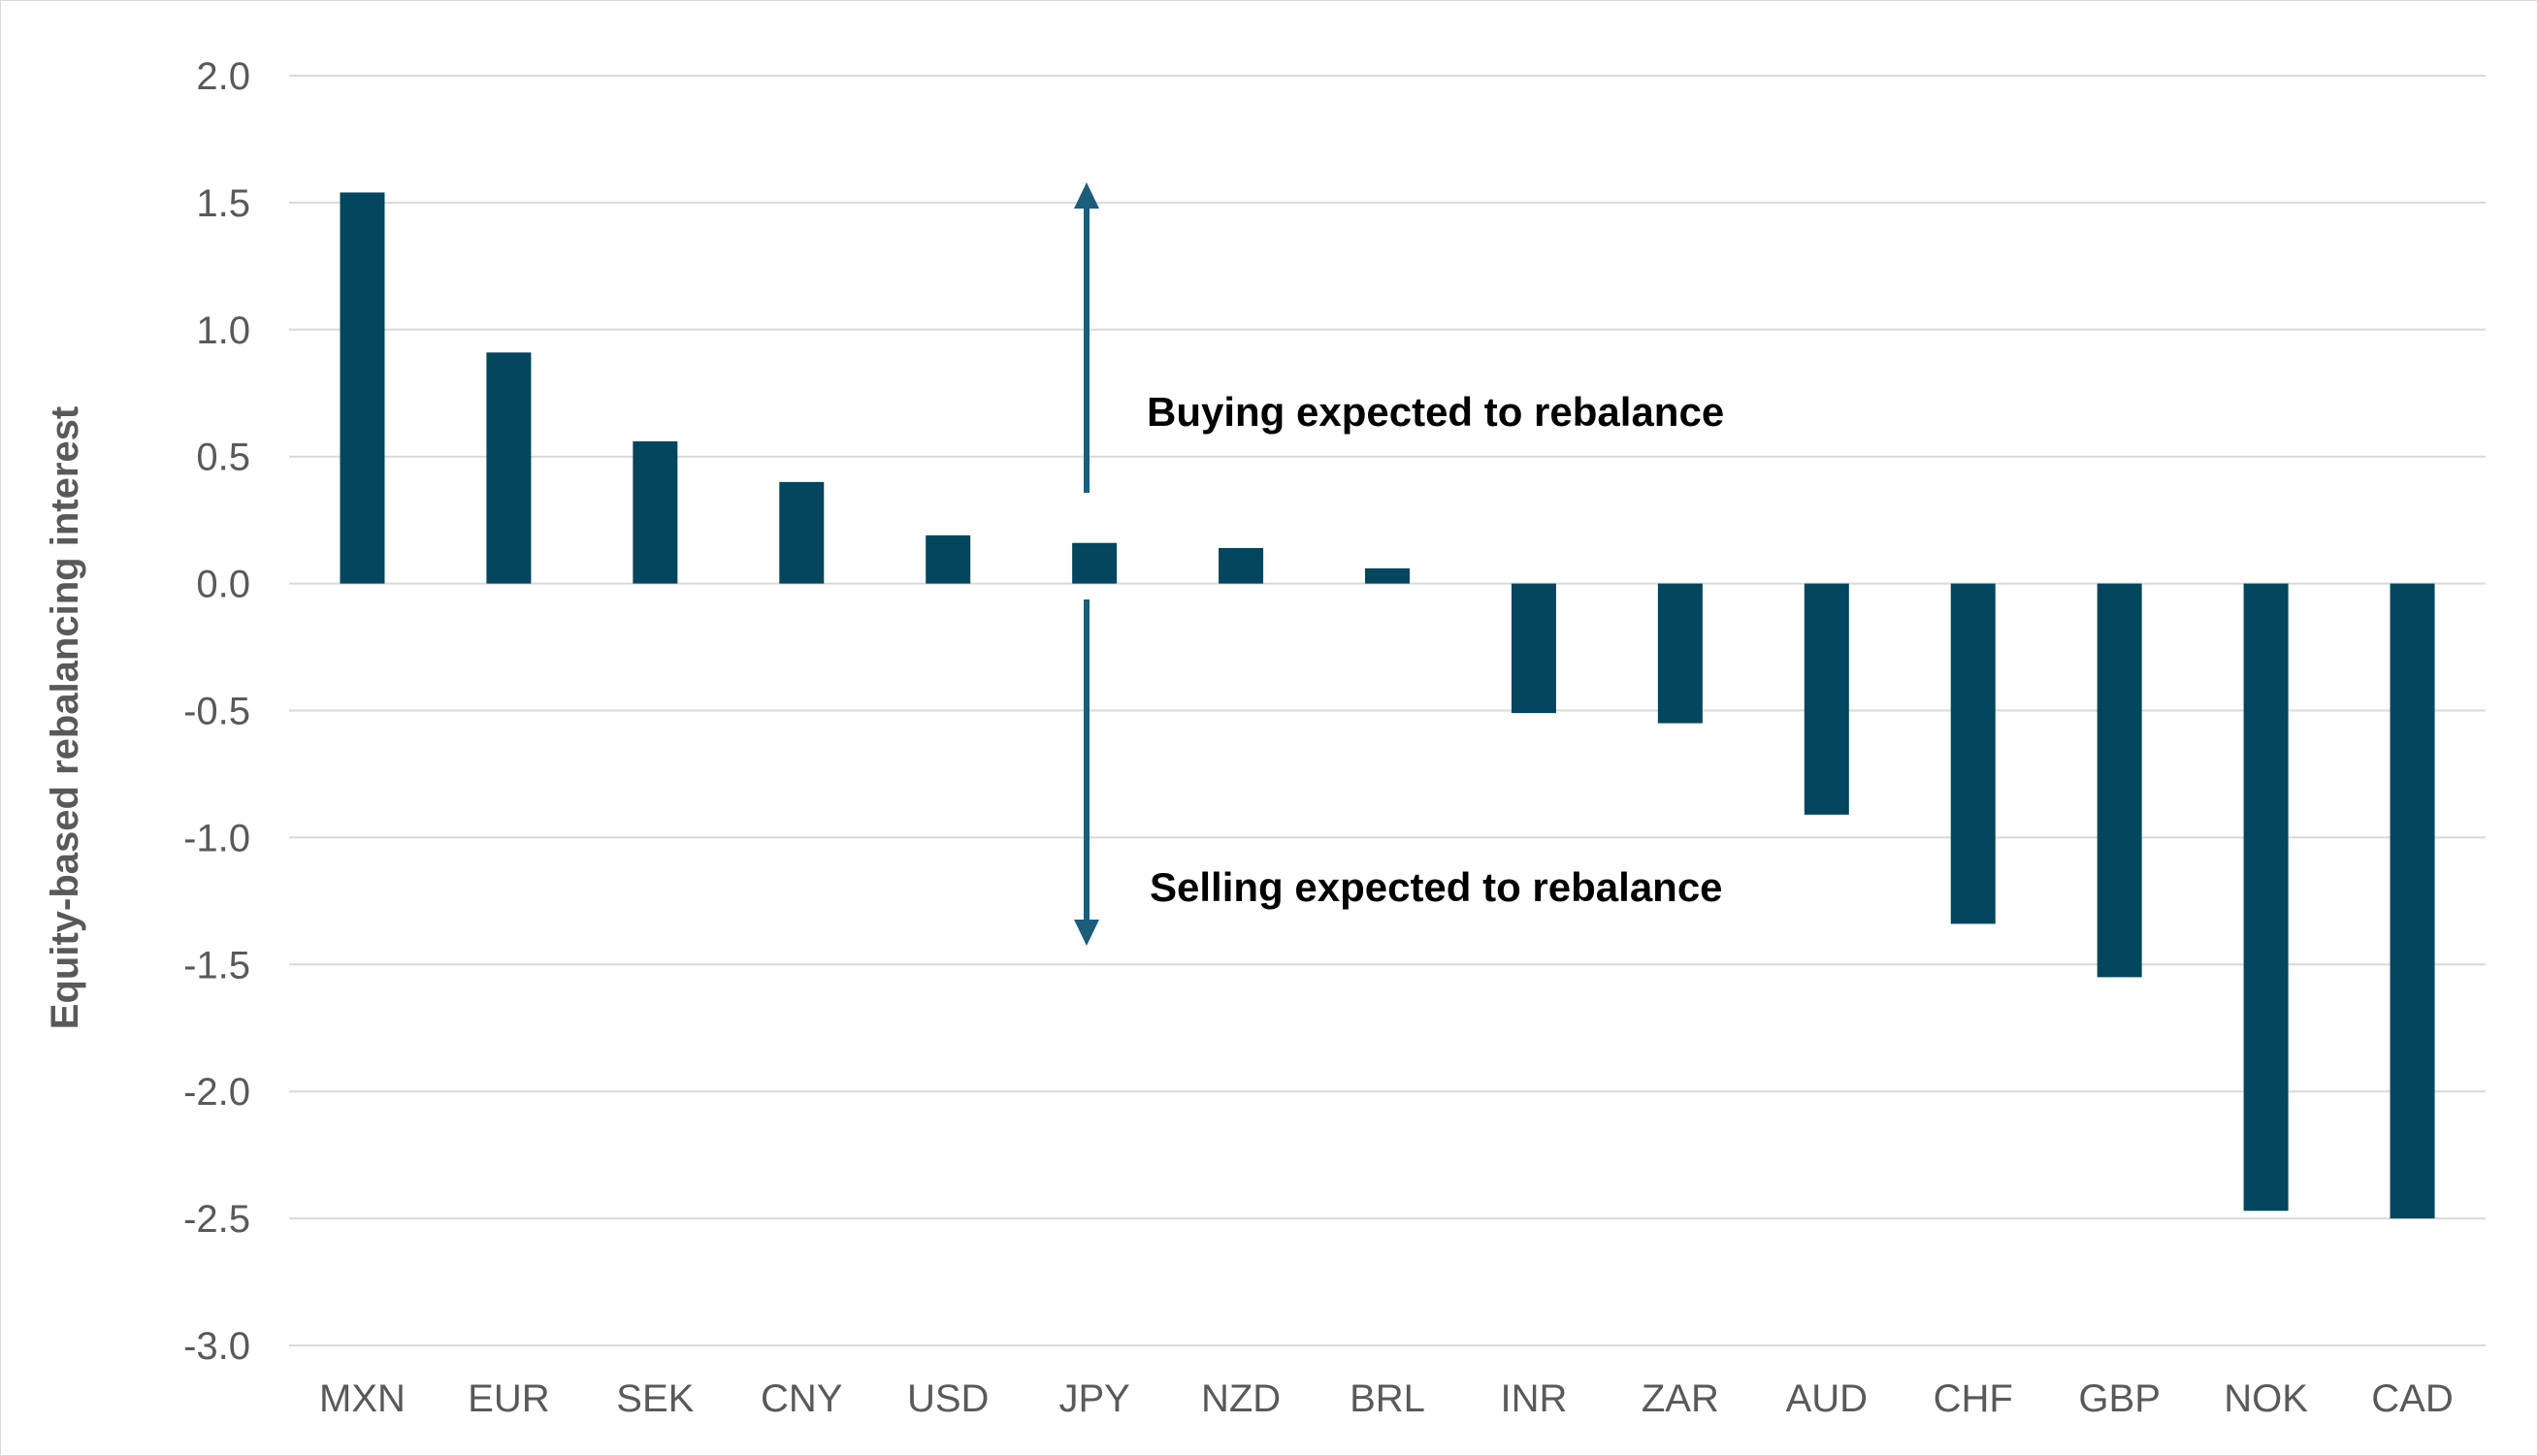 This screenshot has height=1456, width=2538. What do you see at coordinates (2119, 780) in the screenshot?
I see `bar-gbp` at bounding box center [2119, 780].